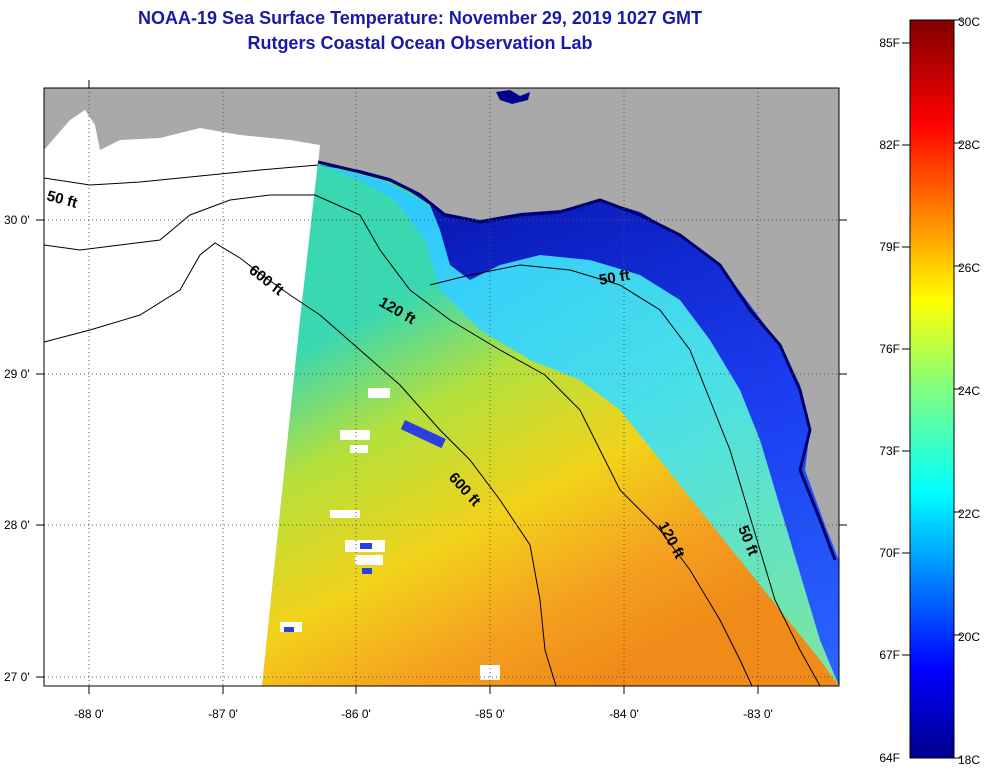 The height and width of the screenshot is (770, 992). Describe the element at coordinates (889, 451) in the screenshot. I see `colorbar-label-73f: 73F` at that location.